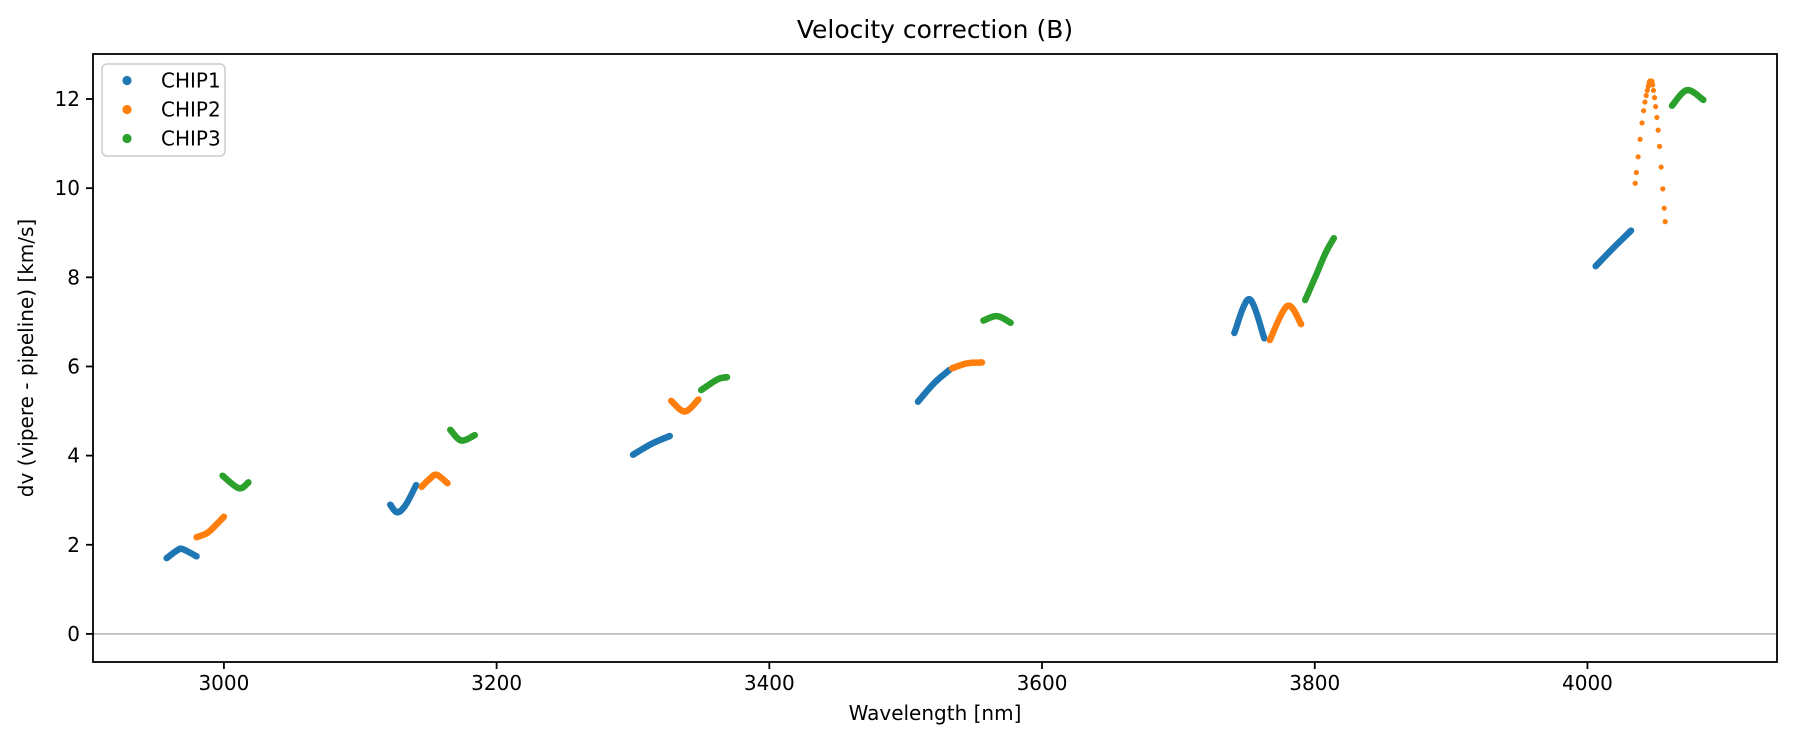 The image size is (1800, 750). Describe the element at coordinates (73, 634) in the screenshot. I see `y-tick-label: 0` at that location.